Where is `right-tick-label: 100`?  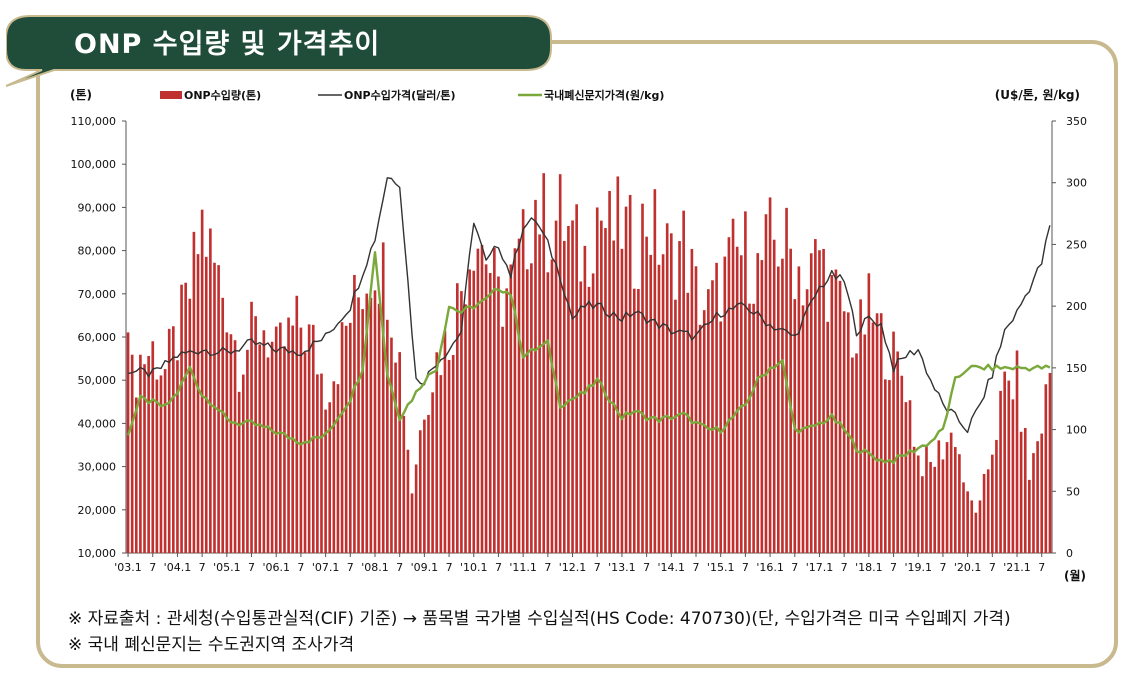 right-tick-label: 100 is located at coordinates (1076, 430).